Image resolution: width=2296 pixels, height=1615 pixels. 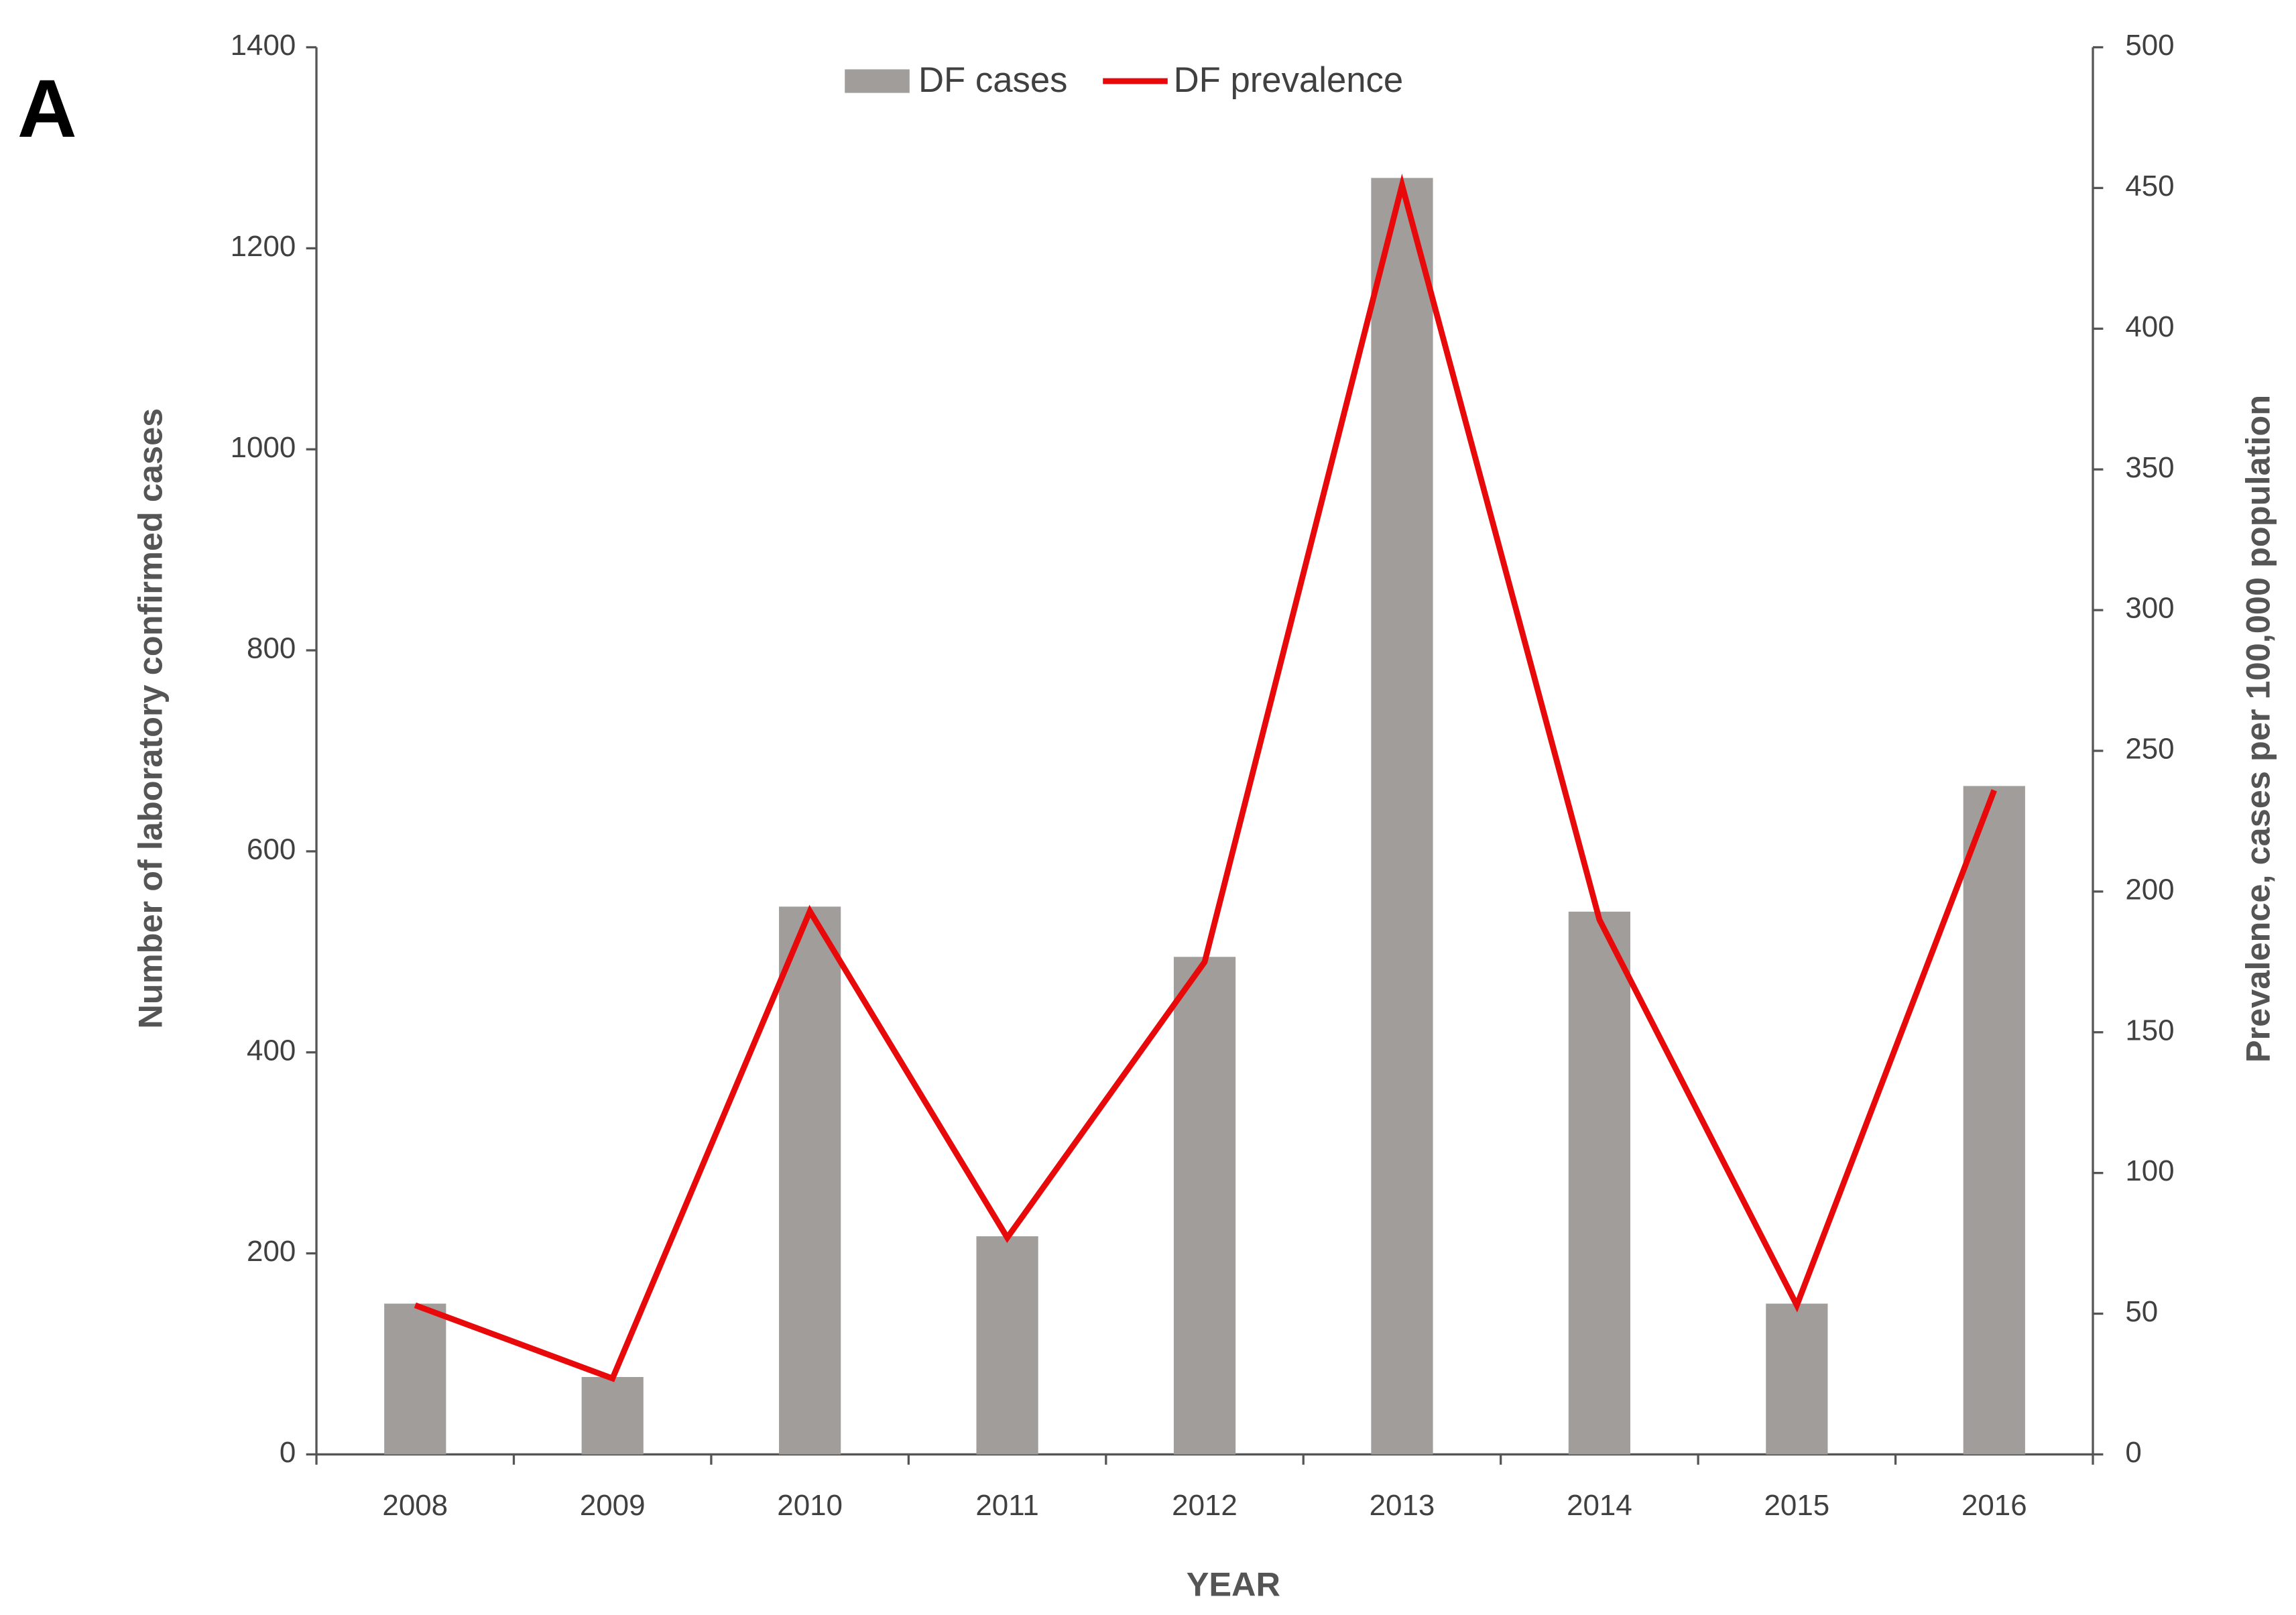 What do you see at coordinates (271, 648) in the screenshot?
I see `y-tick-label: 800` at bounding box center [271, 648].